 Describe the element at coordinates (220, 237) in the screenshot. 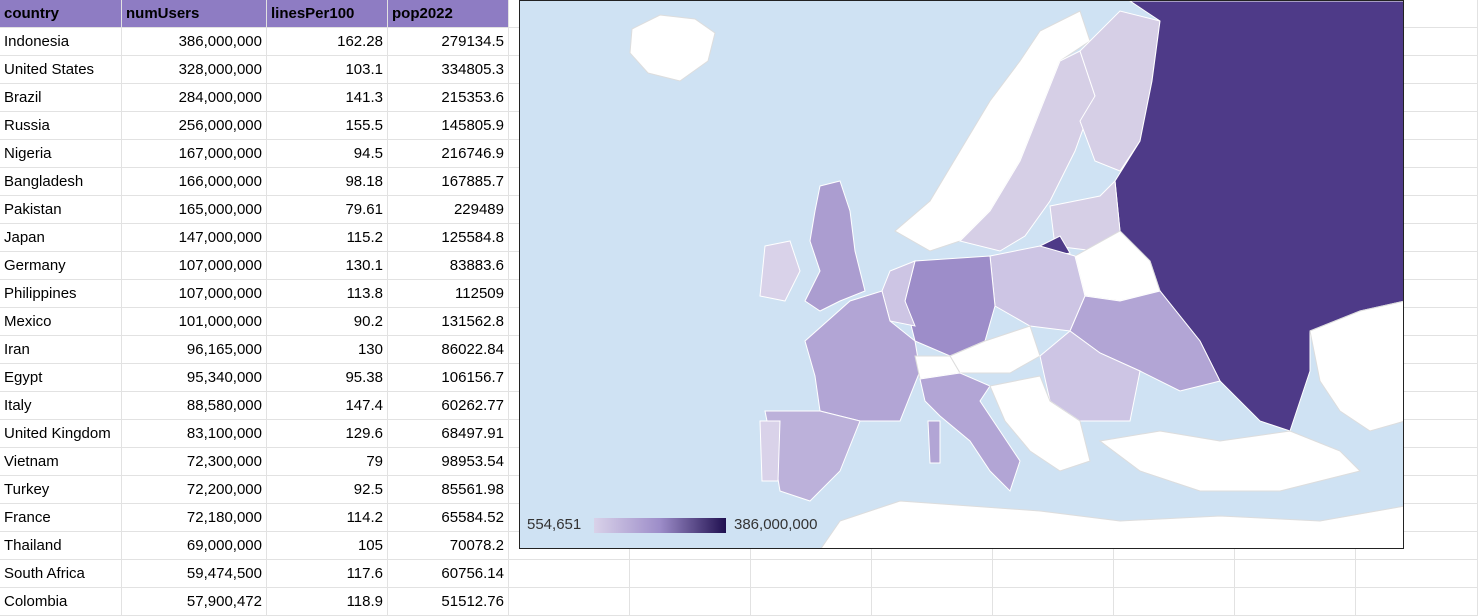

I see `table-cell-value: 147,000,000` at that location.